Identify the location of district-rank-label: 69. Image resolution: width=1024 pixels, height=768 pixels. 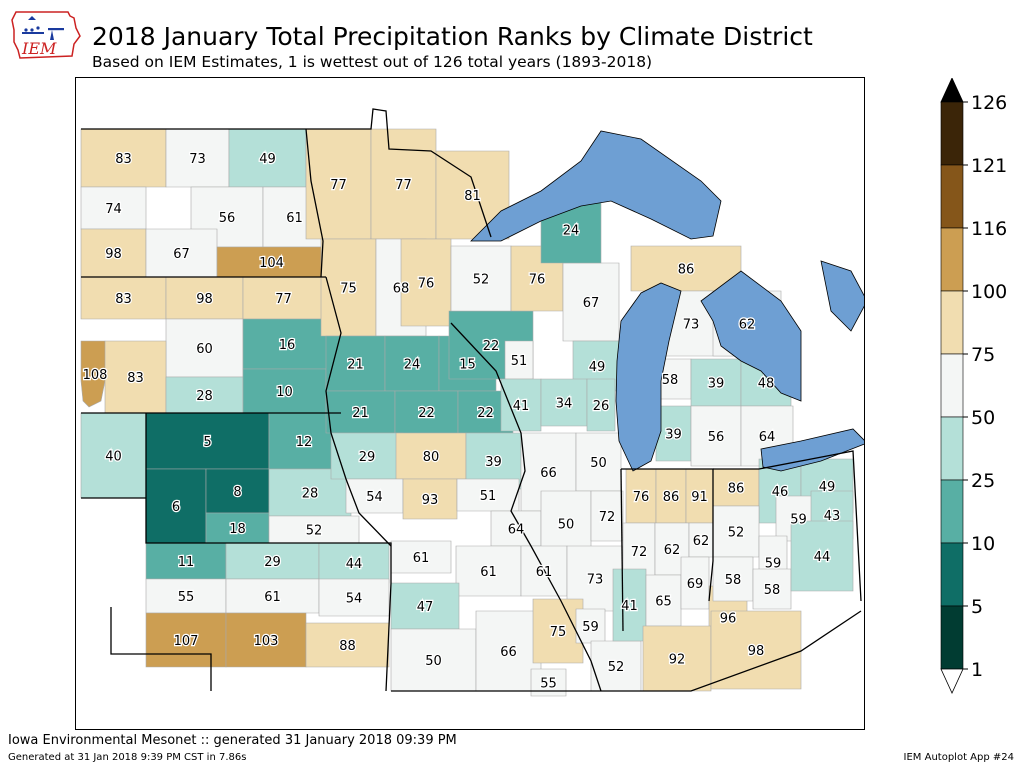
(695, 584).